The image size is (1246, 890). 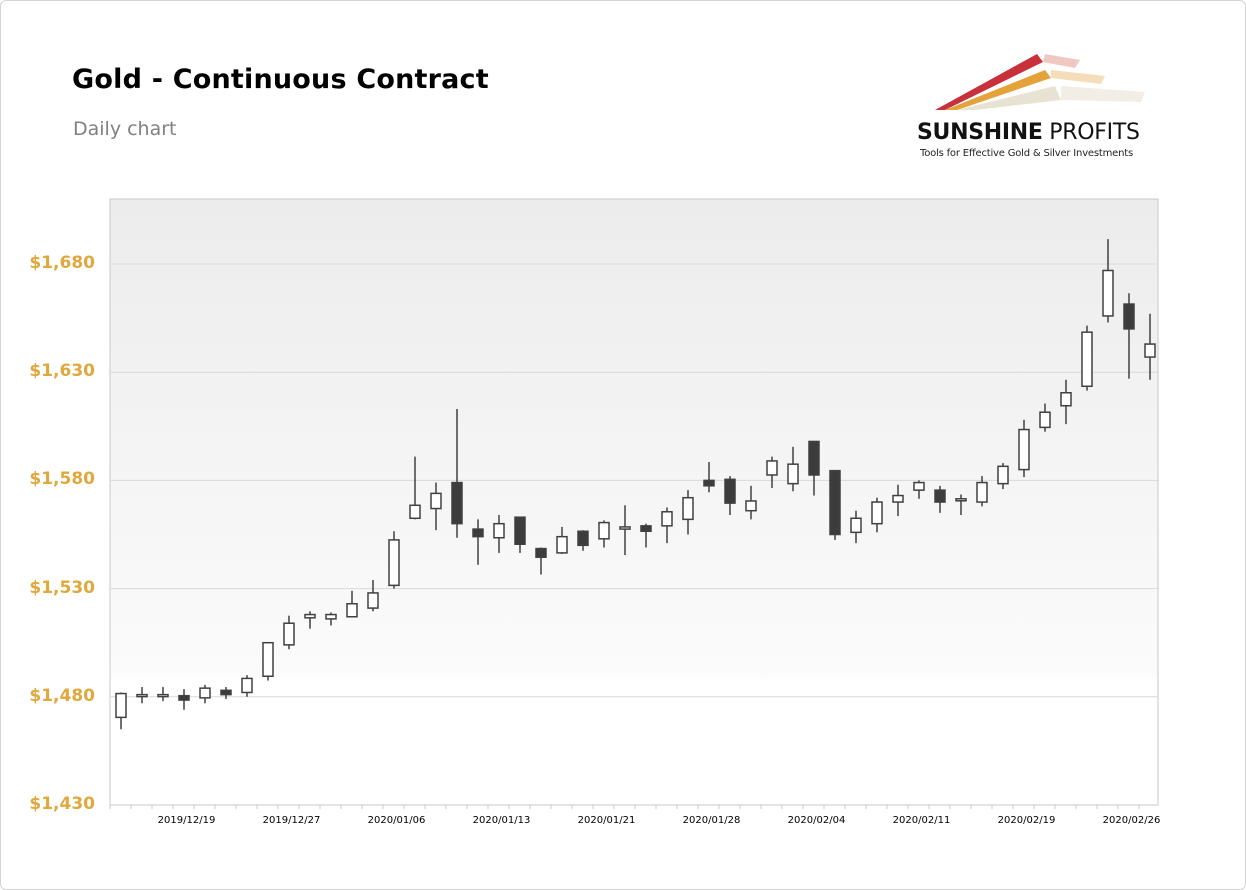 What do you see at coordinates (62, 371) in the screenshot?
I see `y-tick-label: $1,630` at bounding box center [62, 371].